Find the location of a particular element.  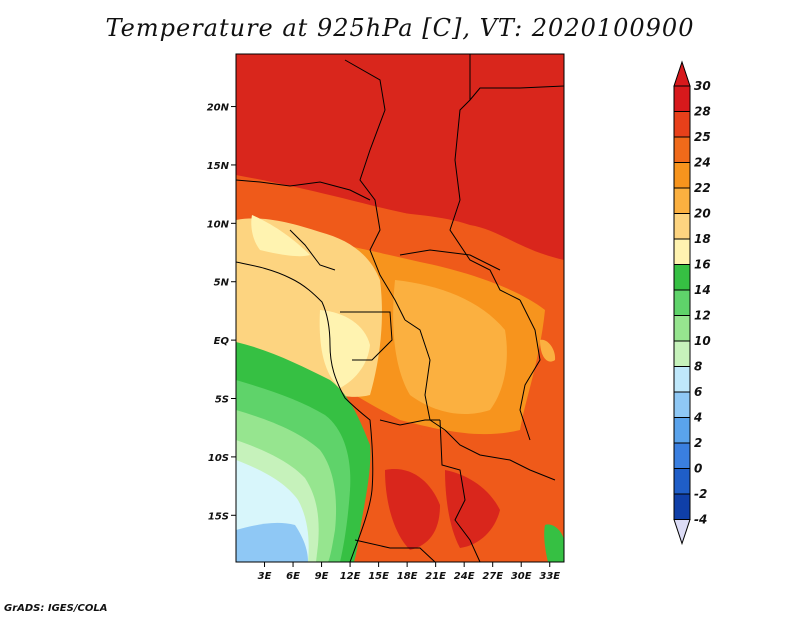

colorbar-bottom-arrow is located at coordinates (682, 532).